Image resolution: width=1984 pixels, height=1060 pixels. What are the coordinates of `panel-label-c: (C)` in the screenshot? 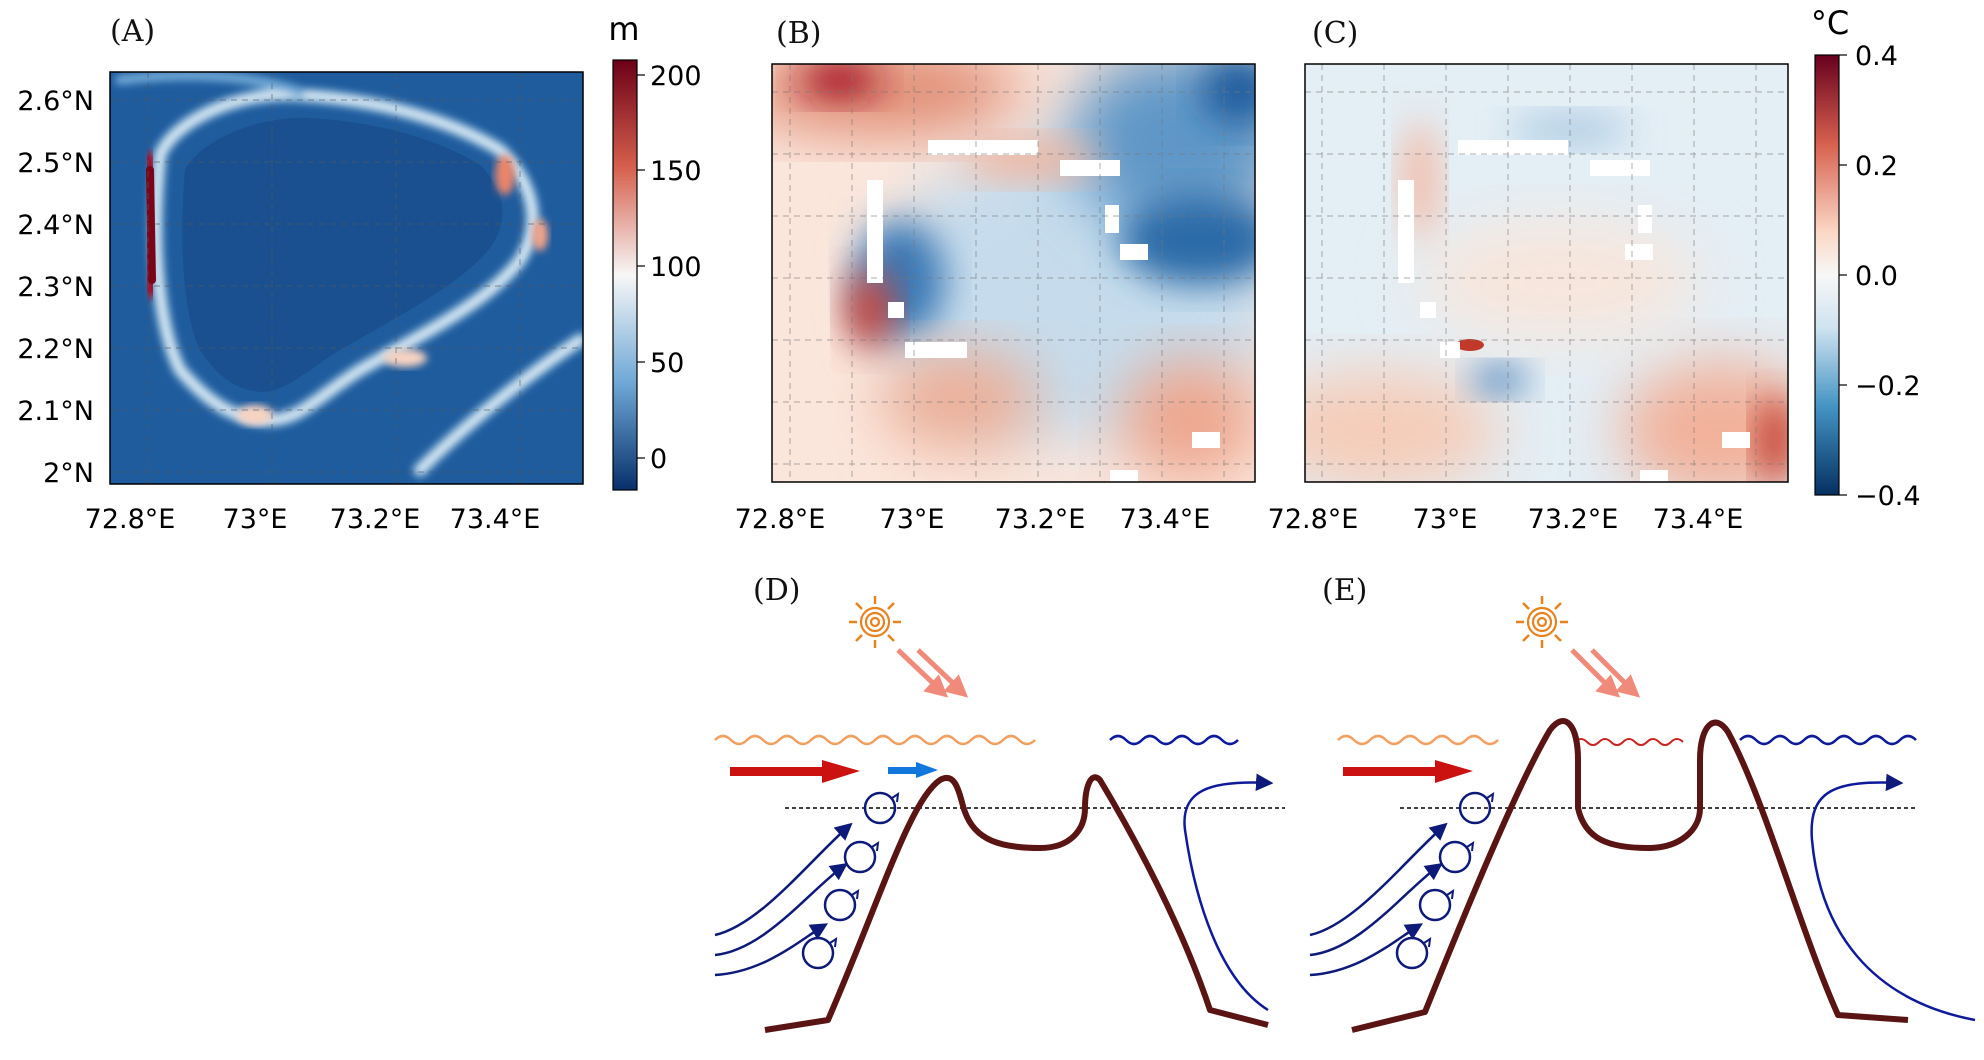 It's located at (1335, 33).